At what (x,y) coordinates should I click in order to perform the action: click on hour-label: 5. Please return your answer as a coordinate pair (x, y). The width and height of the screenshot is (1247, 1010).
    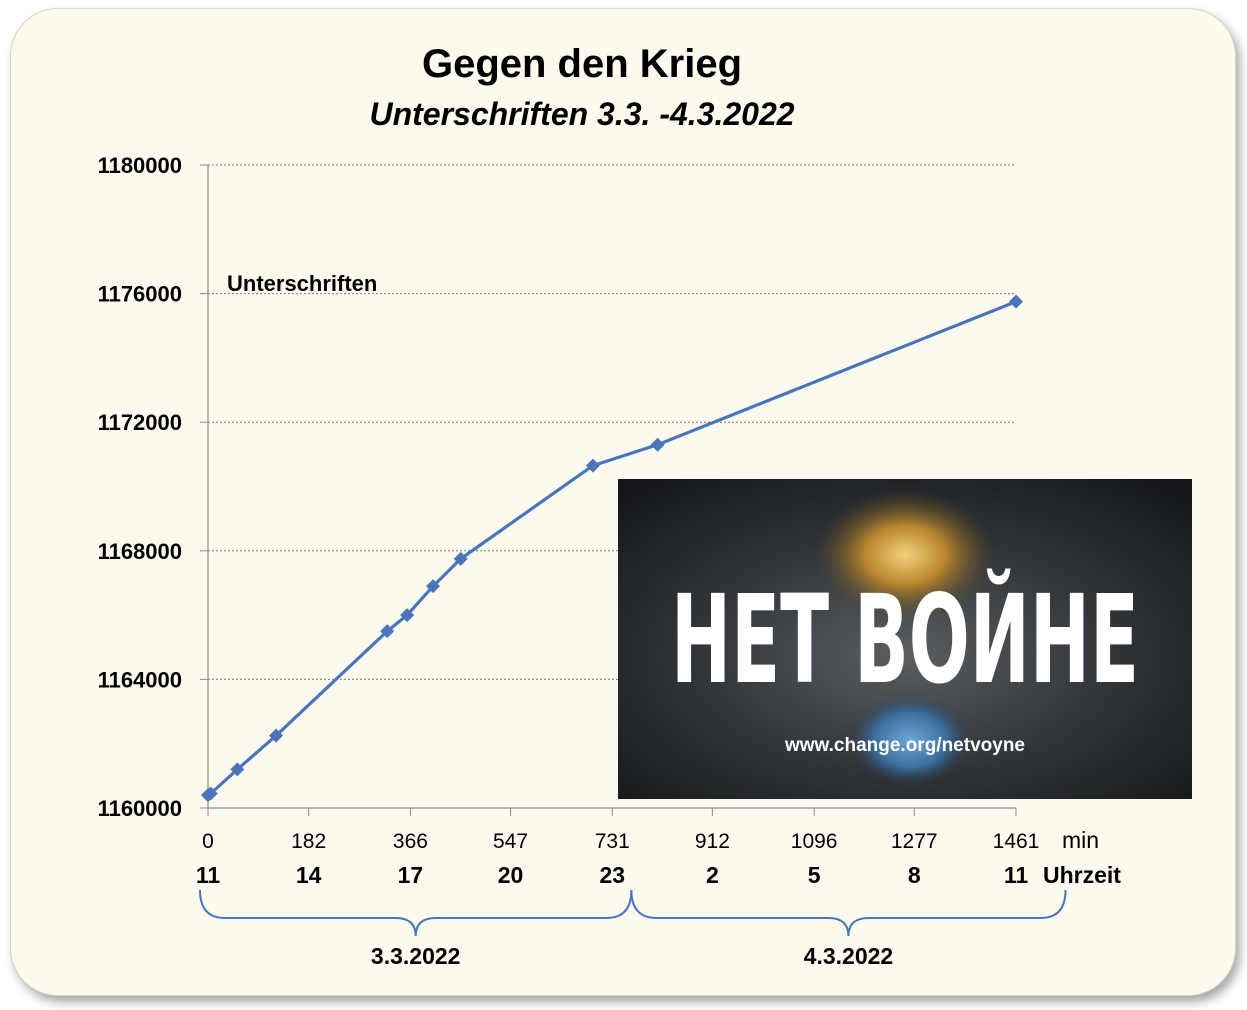
    Looking at the image, I should click on (814, 875).